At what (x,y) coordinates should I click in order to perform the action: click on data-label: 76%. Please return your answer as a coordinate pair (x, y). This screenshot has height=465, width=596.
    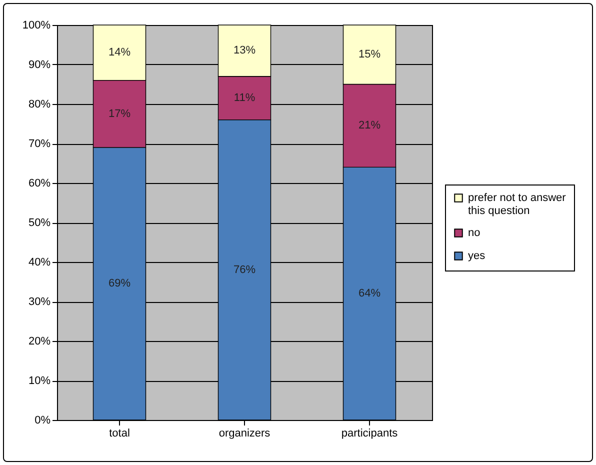
    Looking at the image, I should click on (244, 270).